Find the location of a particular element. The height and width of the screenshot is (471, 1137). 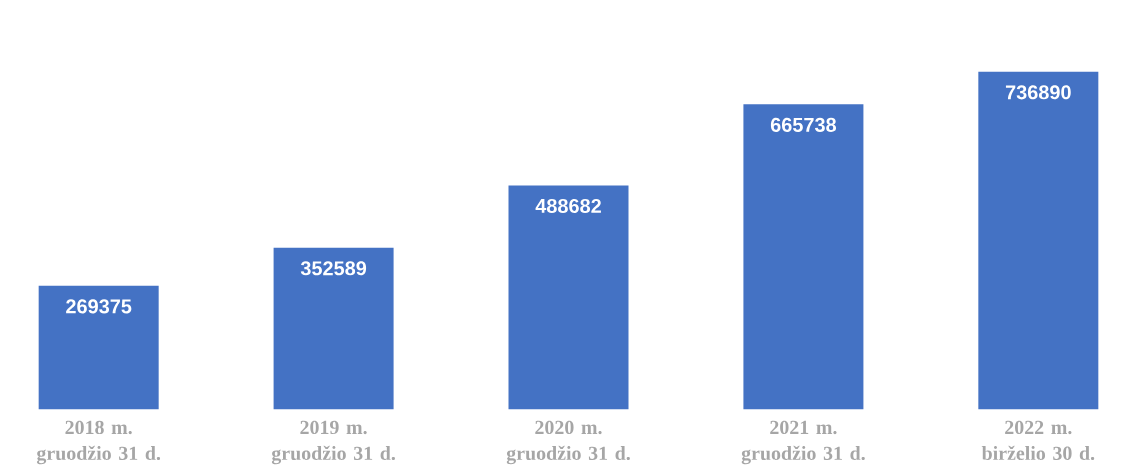

data-label: 269375 is located at coordinates (99, 306).